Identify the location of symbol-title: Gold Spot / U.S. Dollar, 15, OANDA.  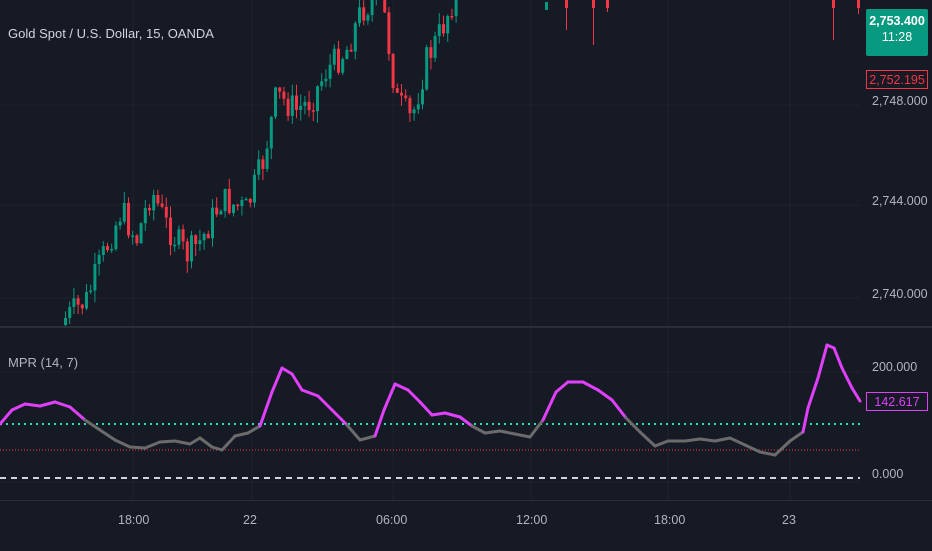
(111, 33).